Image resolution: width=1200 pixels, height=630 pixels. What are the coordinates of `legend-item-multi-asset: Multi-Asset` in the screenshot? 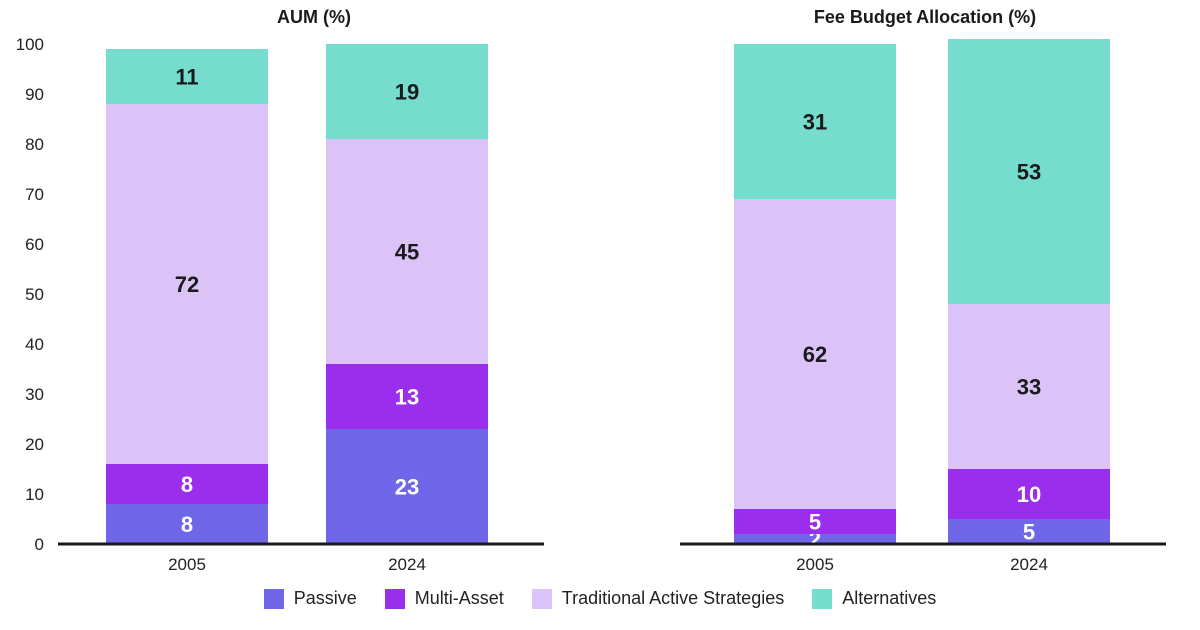 It's located at (444, 598).